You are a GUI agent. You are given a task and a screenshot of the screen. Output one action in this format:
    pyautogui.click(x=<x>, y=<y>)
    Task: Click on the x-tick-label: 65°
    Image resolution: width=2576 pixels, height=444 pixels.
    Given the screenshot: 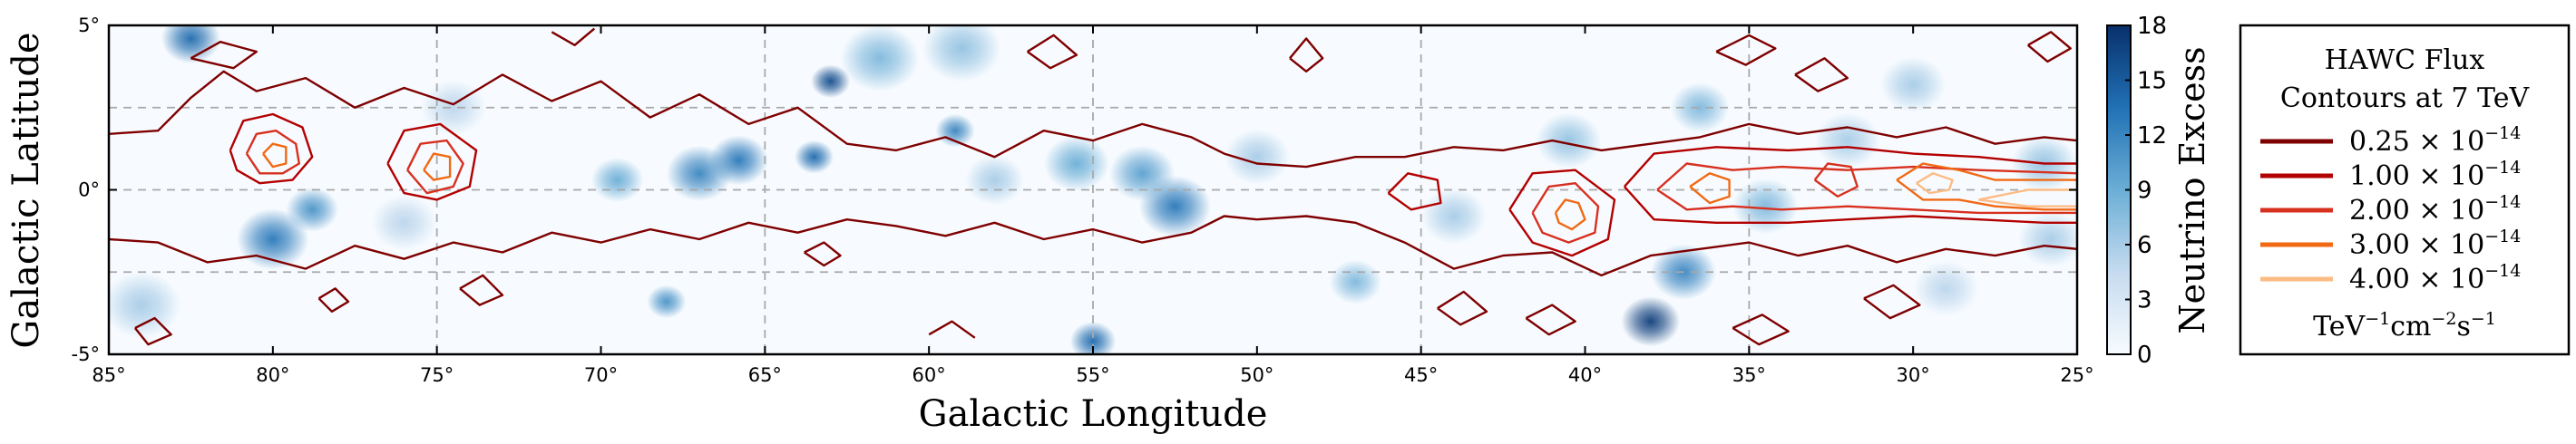 What is the action you would take?
    pyautogui.click(x=765, y=375)
    